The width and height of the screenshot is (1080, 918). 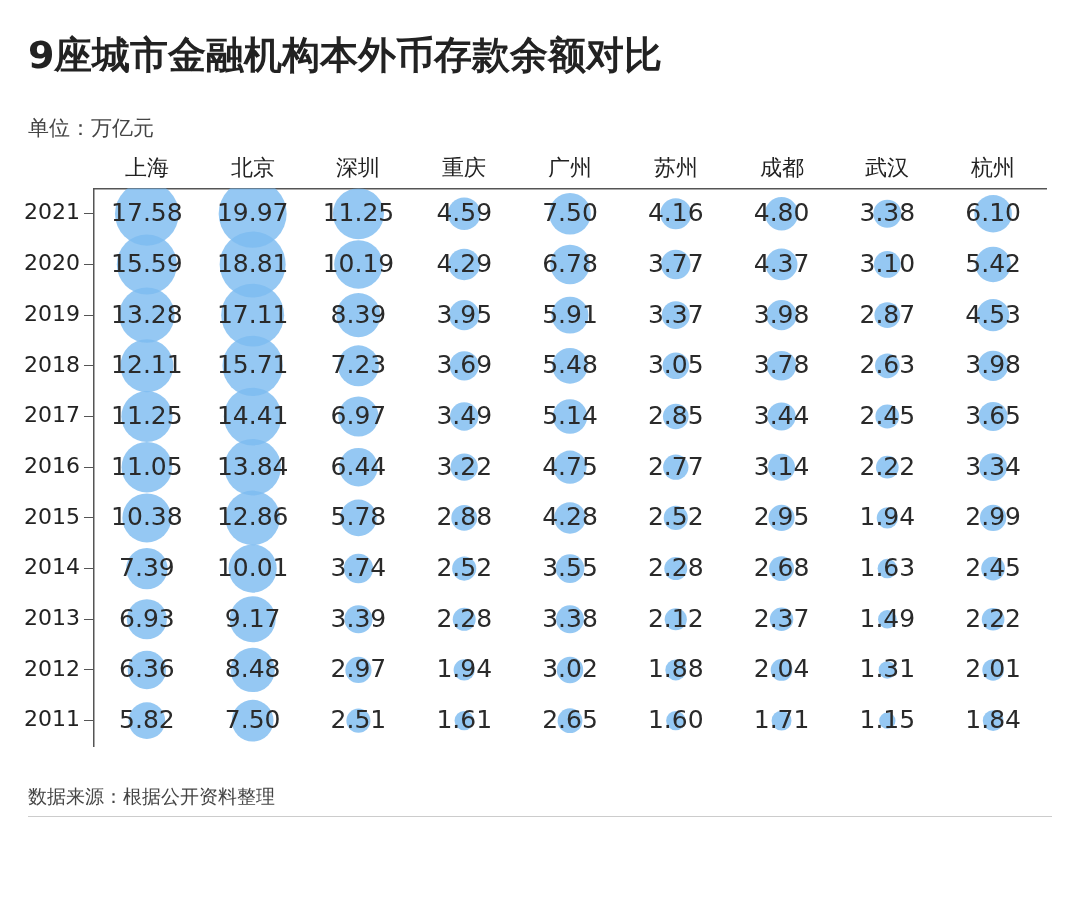 I want to click on data-label: 8.48, so click(x=252, y=669).